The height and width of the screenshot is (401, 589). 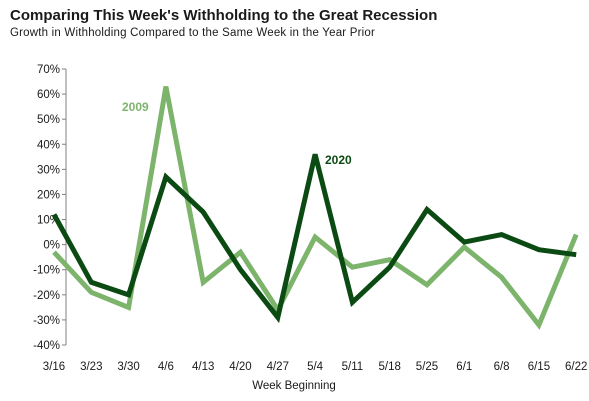 I want to click on y-tick-label: 40%, so click(x=48, y=145).